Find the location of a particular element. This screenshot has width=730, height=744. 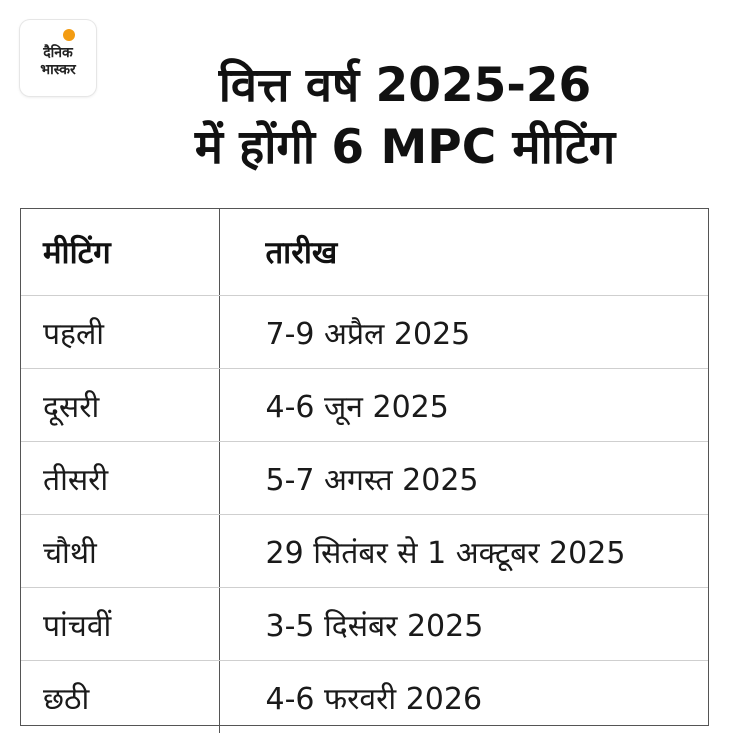

date-cell: 5-7 अगस्त 2025 is located at coordinates (463, 478).